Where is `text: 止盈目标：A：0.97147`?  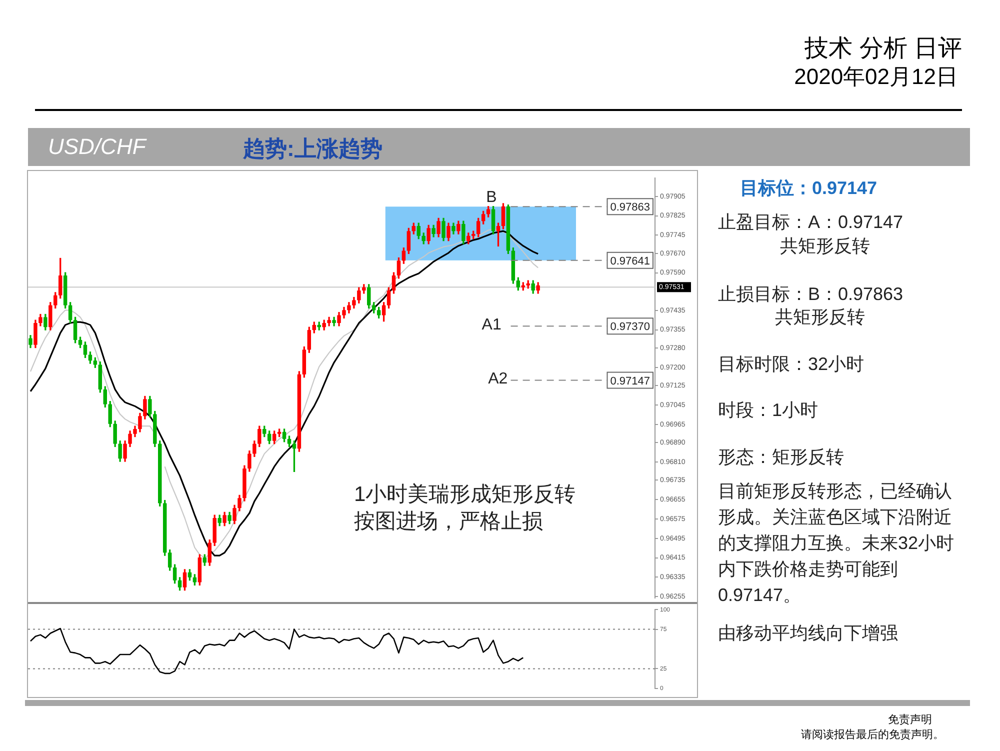 text: 止盈目标：A：0.97147 is located at coordinates (811, 222).